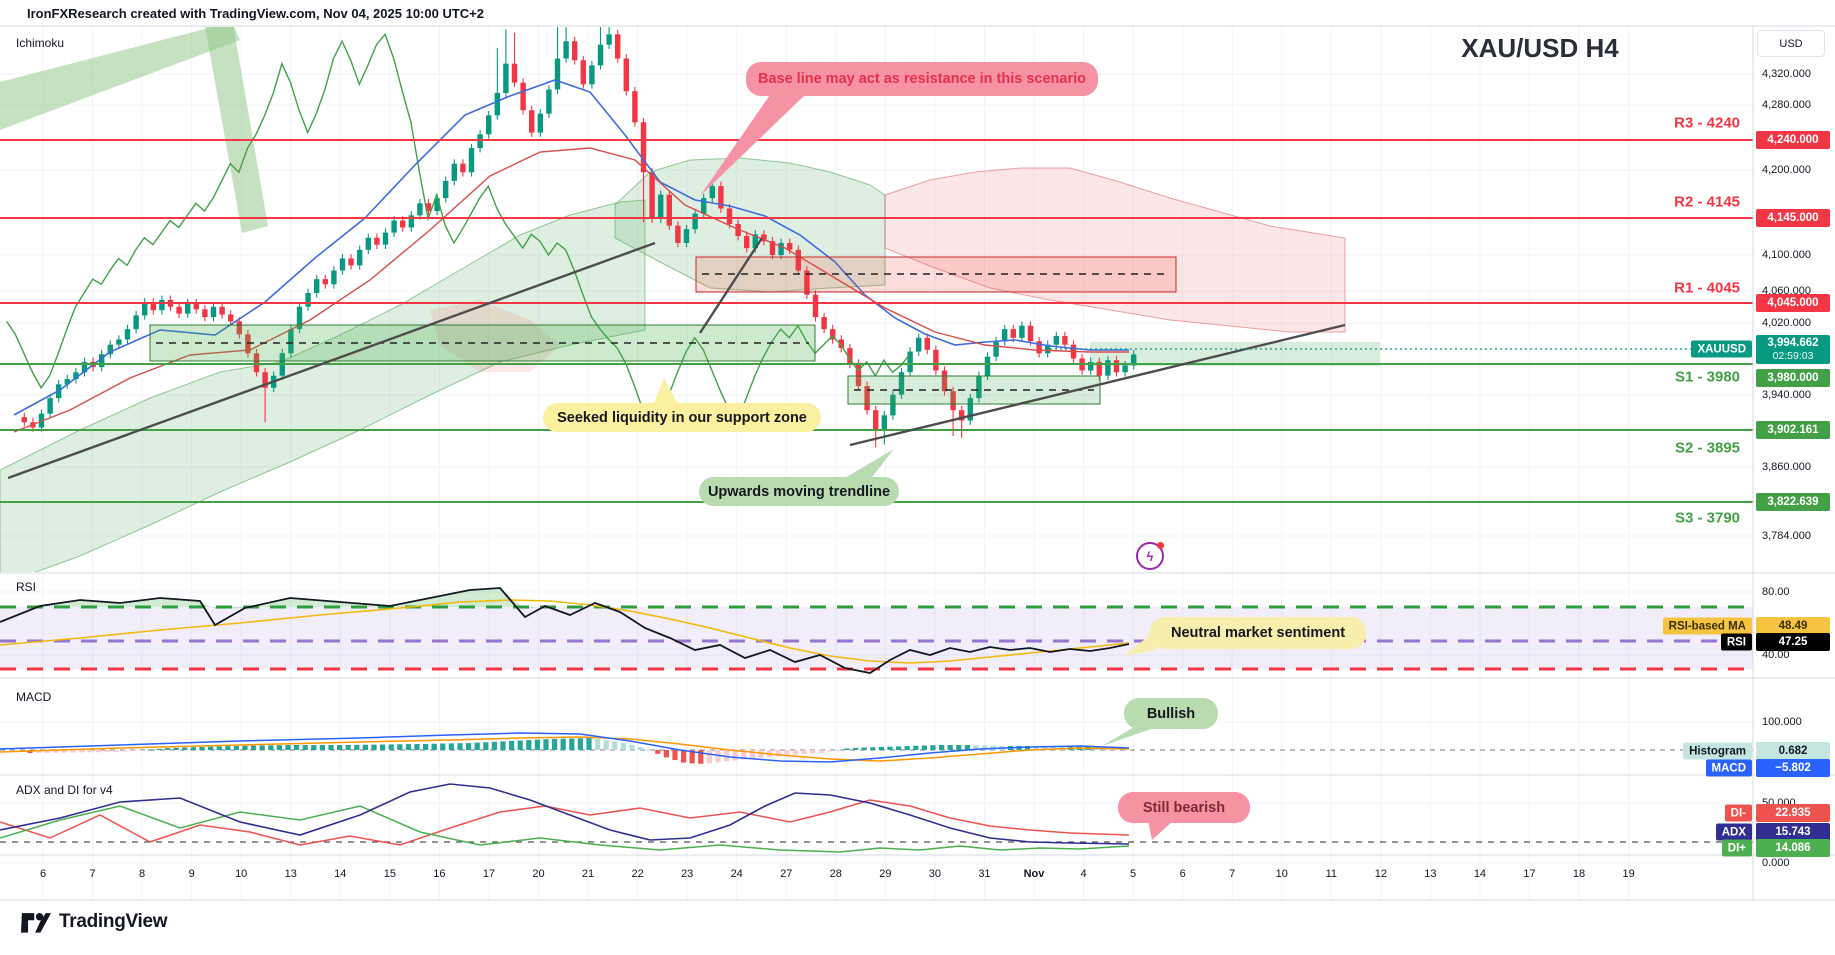 This screenshot has width=1835, height=955. I want to click on price-tick: 80.00, so click(1776, 592).